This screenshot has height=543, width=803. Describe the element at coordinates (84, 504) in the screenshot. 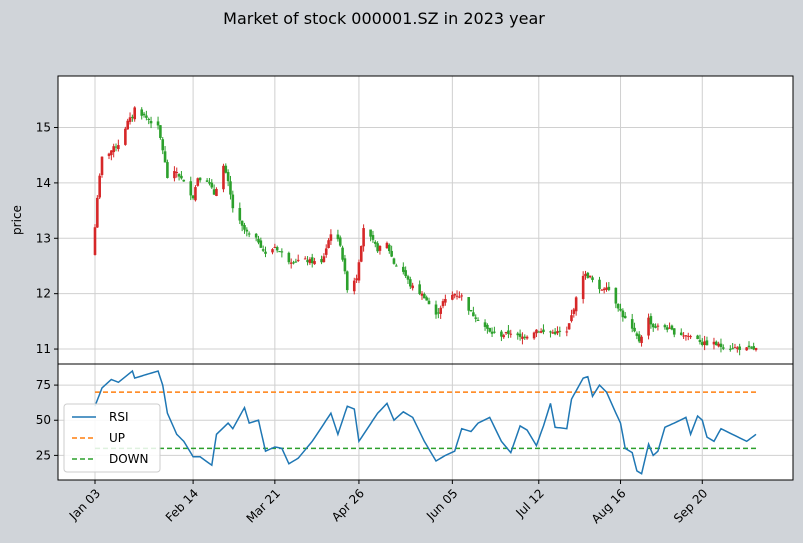

I see `x-tick-label: Jan 03` at that location.